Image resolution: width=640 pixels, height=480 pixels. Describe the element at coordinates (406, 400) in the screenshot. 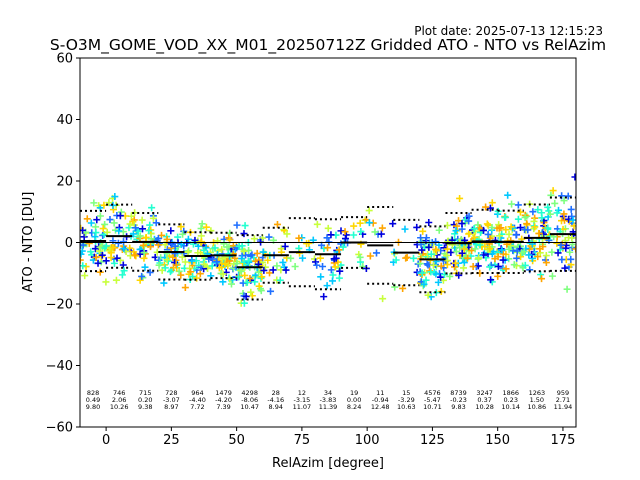

I see `bin-mean-label: -3.29` at that location.